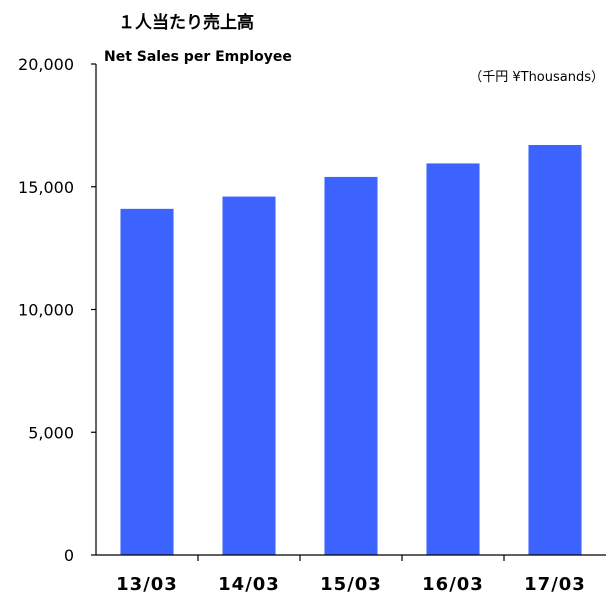 The height and width of the screenshot is (600, 610). Describe the element at coordinates (46, 187) in the screenshot. I see `y-tick-label: 15,000` at that location.